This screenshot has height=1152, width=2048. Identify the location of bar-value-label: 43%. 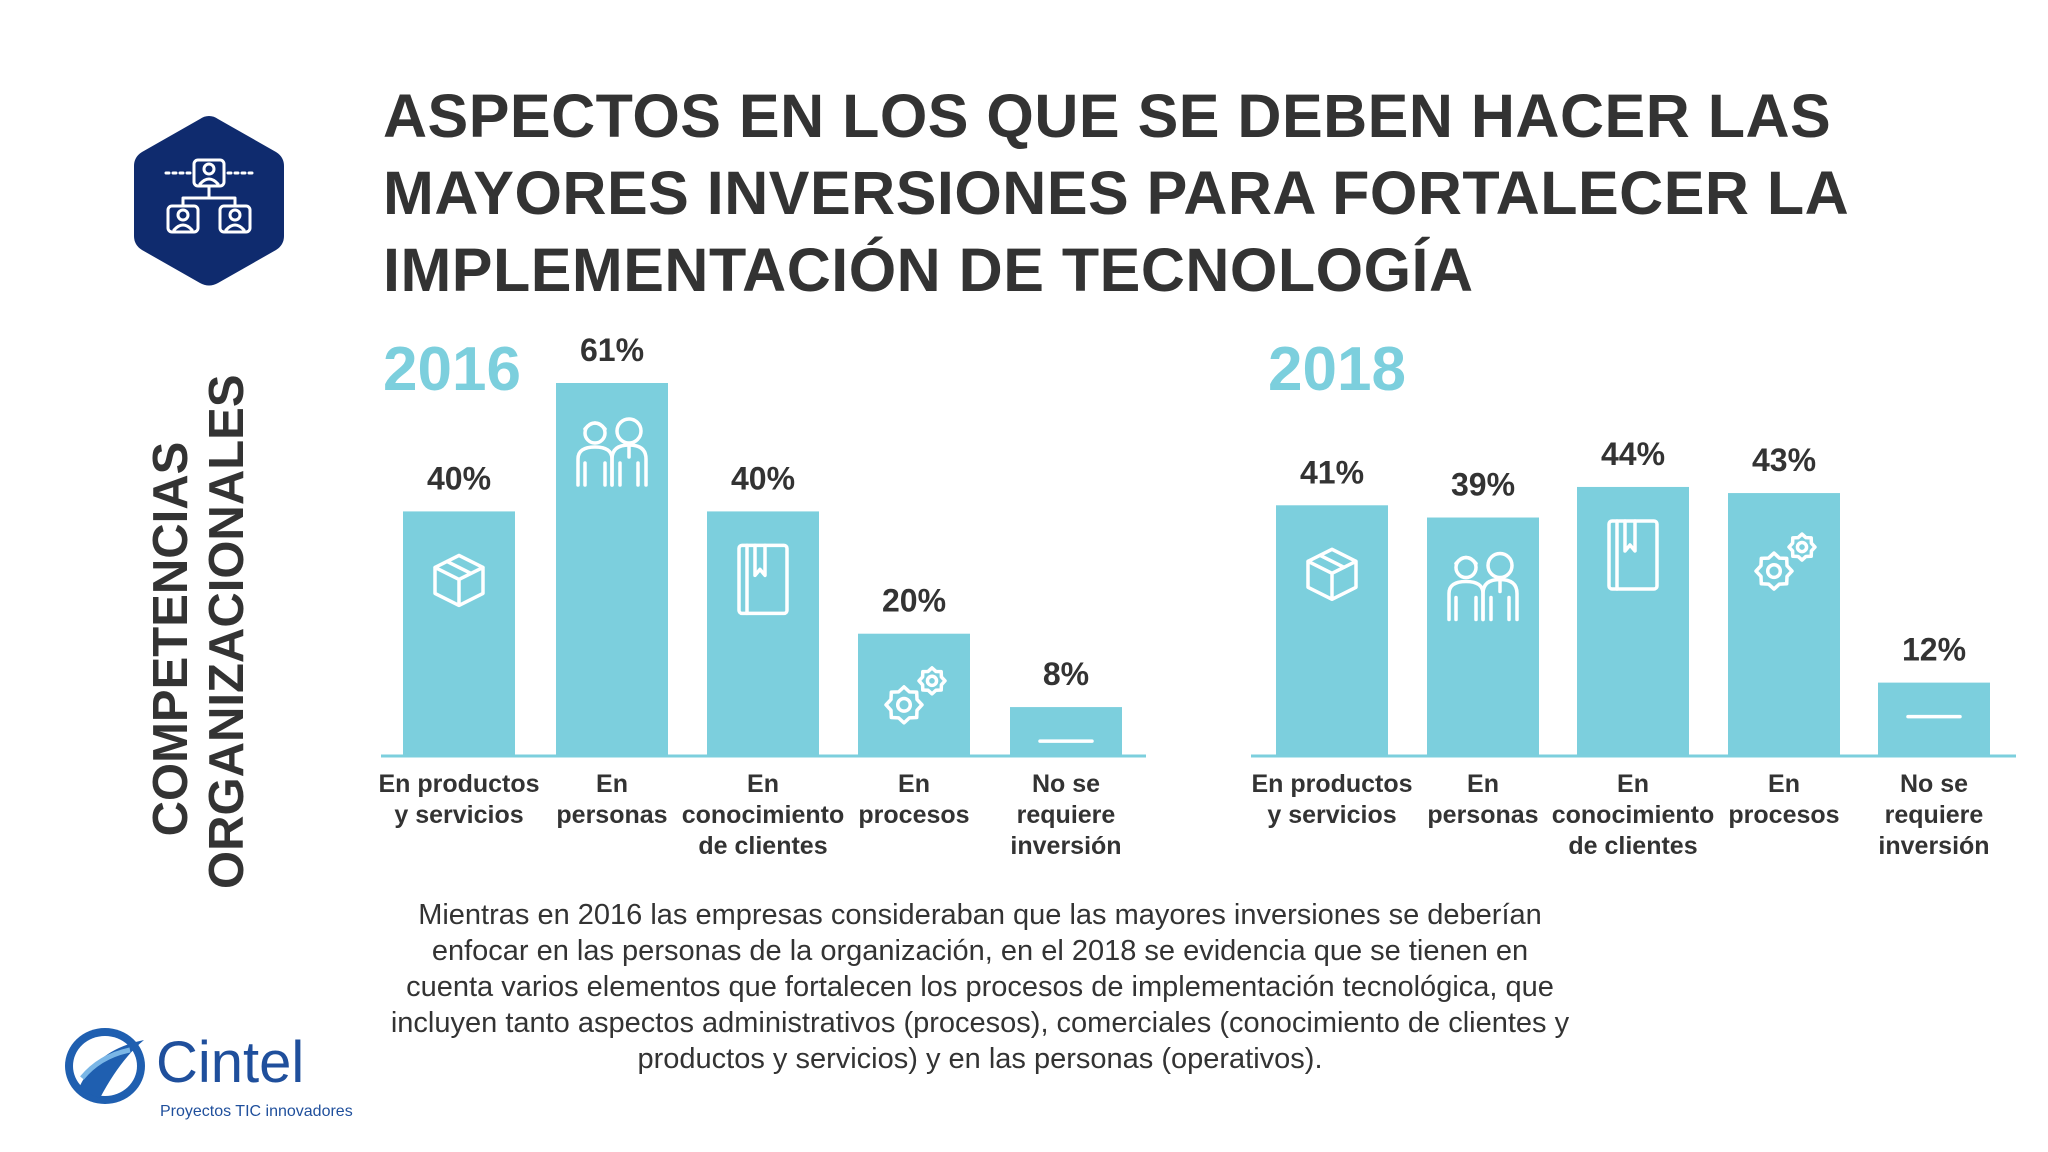
(1784, 460).